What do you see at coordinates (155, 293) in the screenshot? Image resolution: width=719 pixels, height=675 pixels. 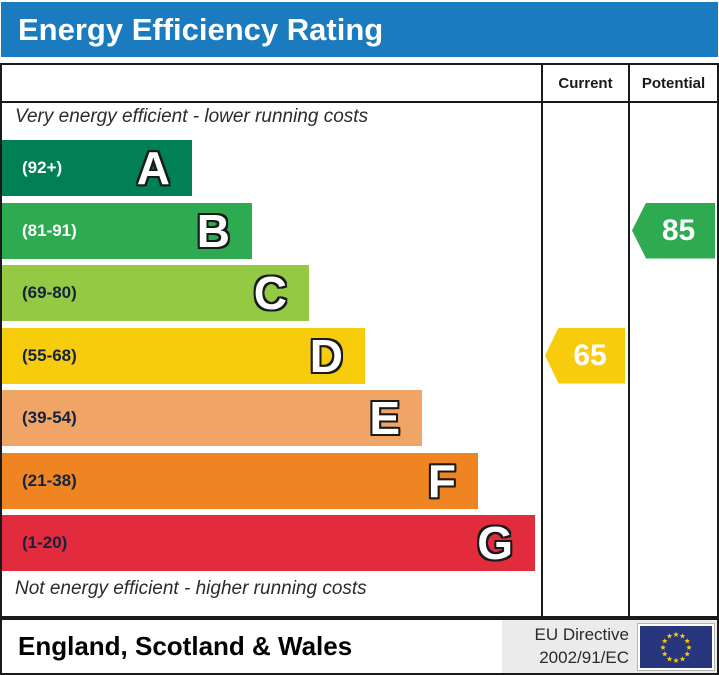 I see `band-bar: (69-80) C` at bounding box center [155, 293].